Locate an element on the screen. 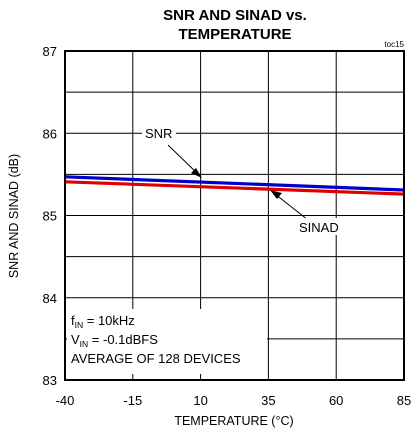 The height and width of the screenshot is (437, 411). y-tick-label: 84 is located at coordinates (50, 298).